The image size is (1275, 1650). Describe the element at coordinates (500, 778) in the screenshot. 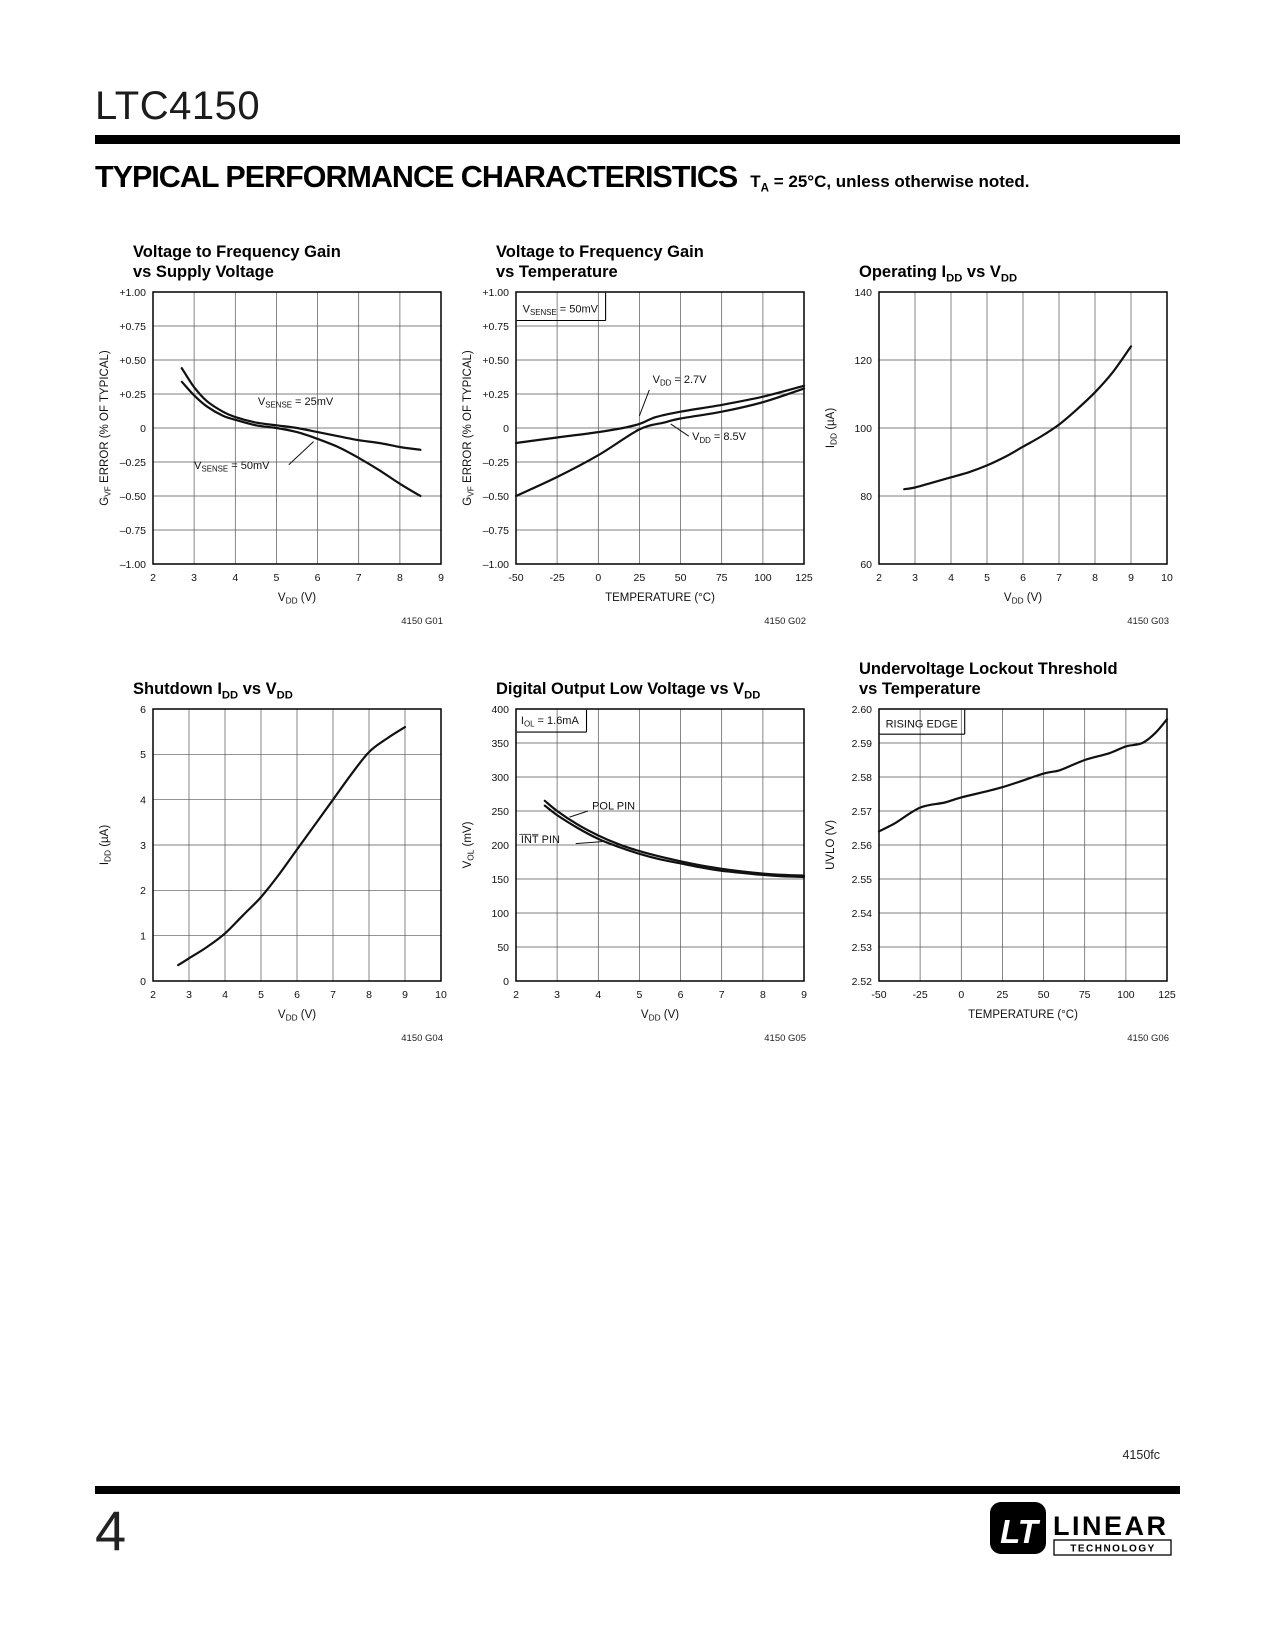

I see `svg-text: 300` at that location.